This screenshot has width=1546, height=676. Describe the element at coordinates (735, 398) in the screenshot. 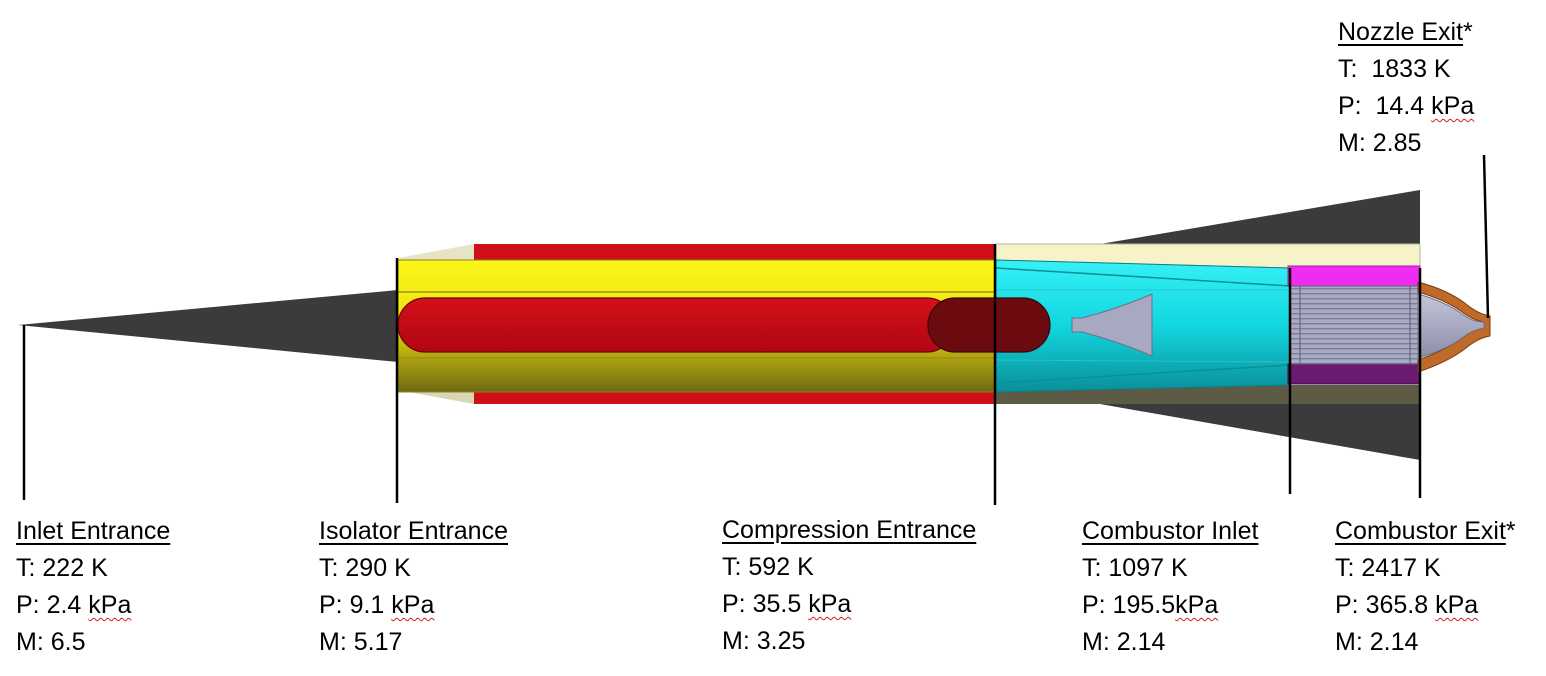

I see `lower-red-strip` at that location.